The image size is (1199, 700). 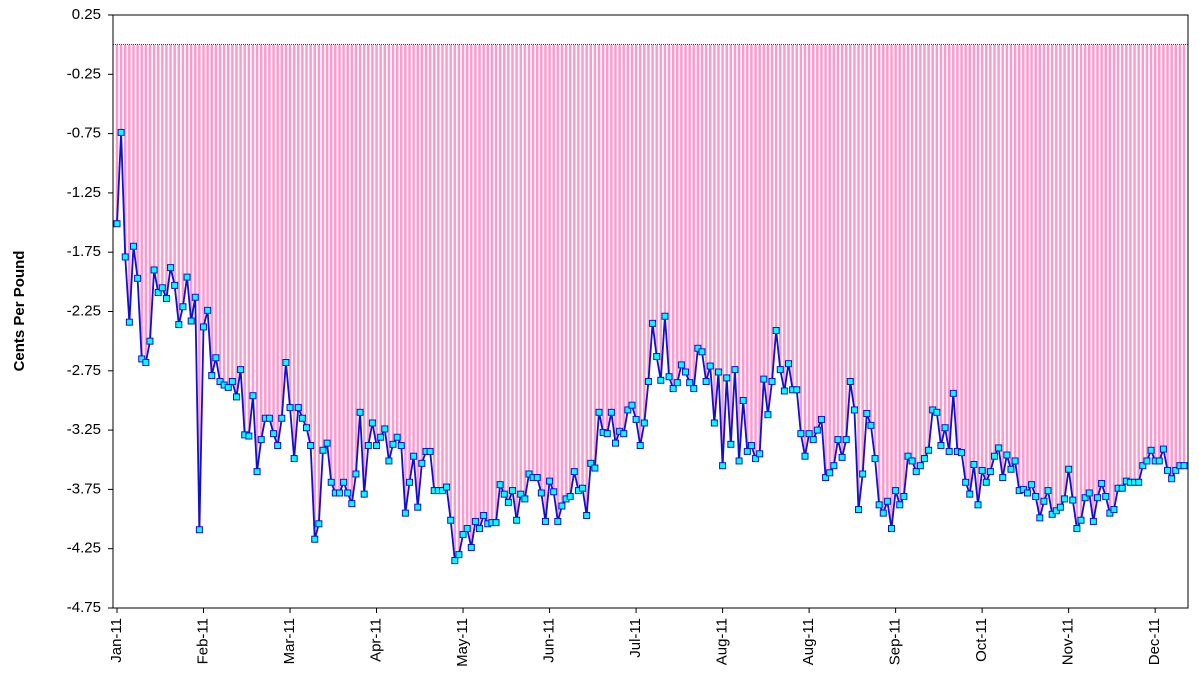 I want to click on x-tick-label: Nov-11, so click(x=1068, y=641).